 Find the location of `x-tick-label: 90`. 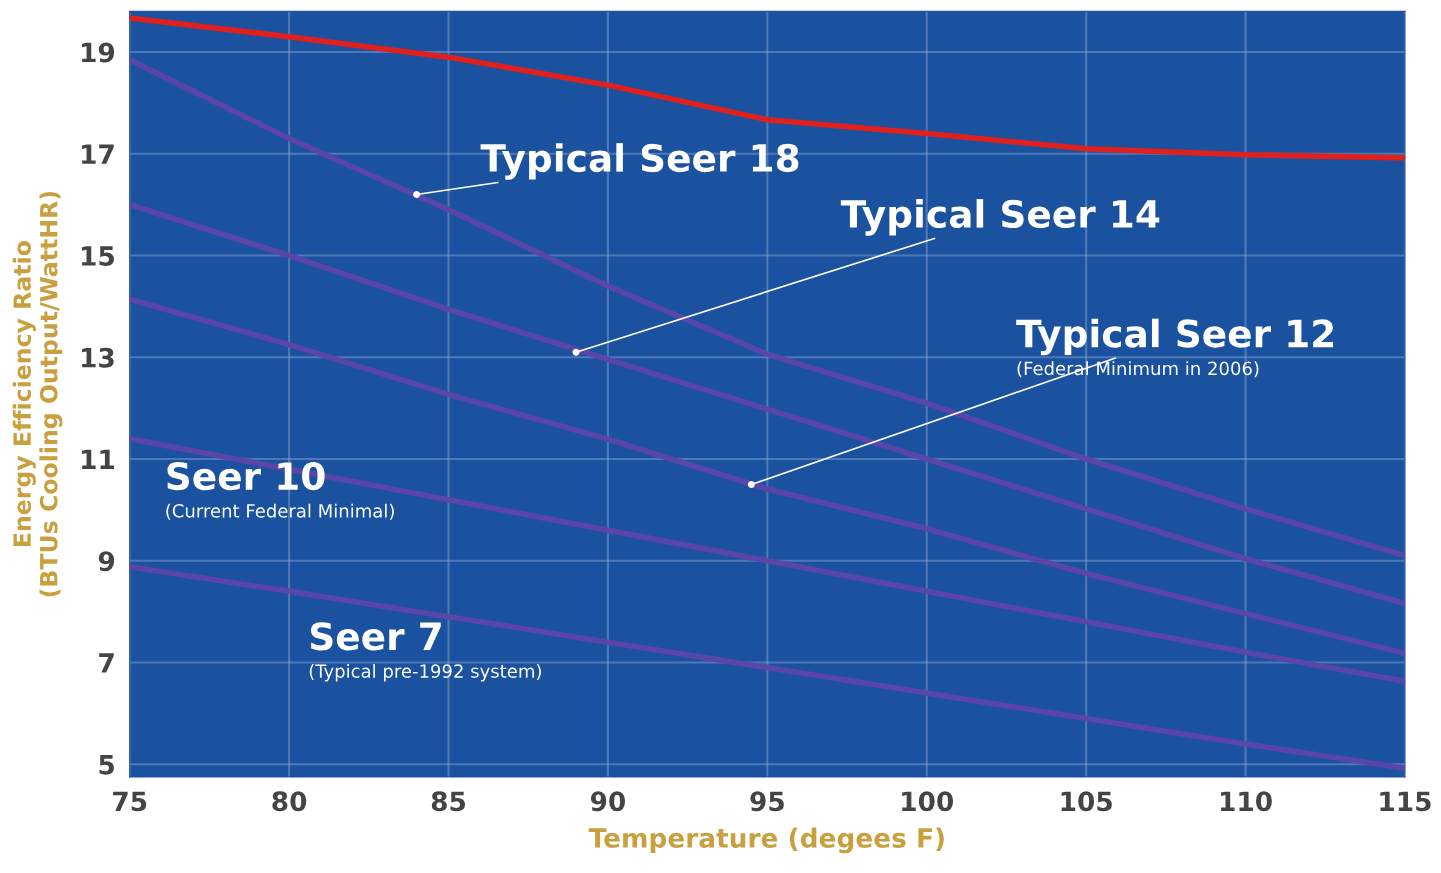

x-tick-label: 90 is located at coordinates (608, 801).